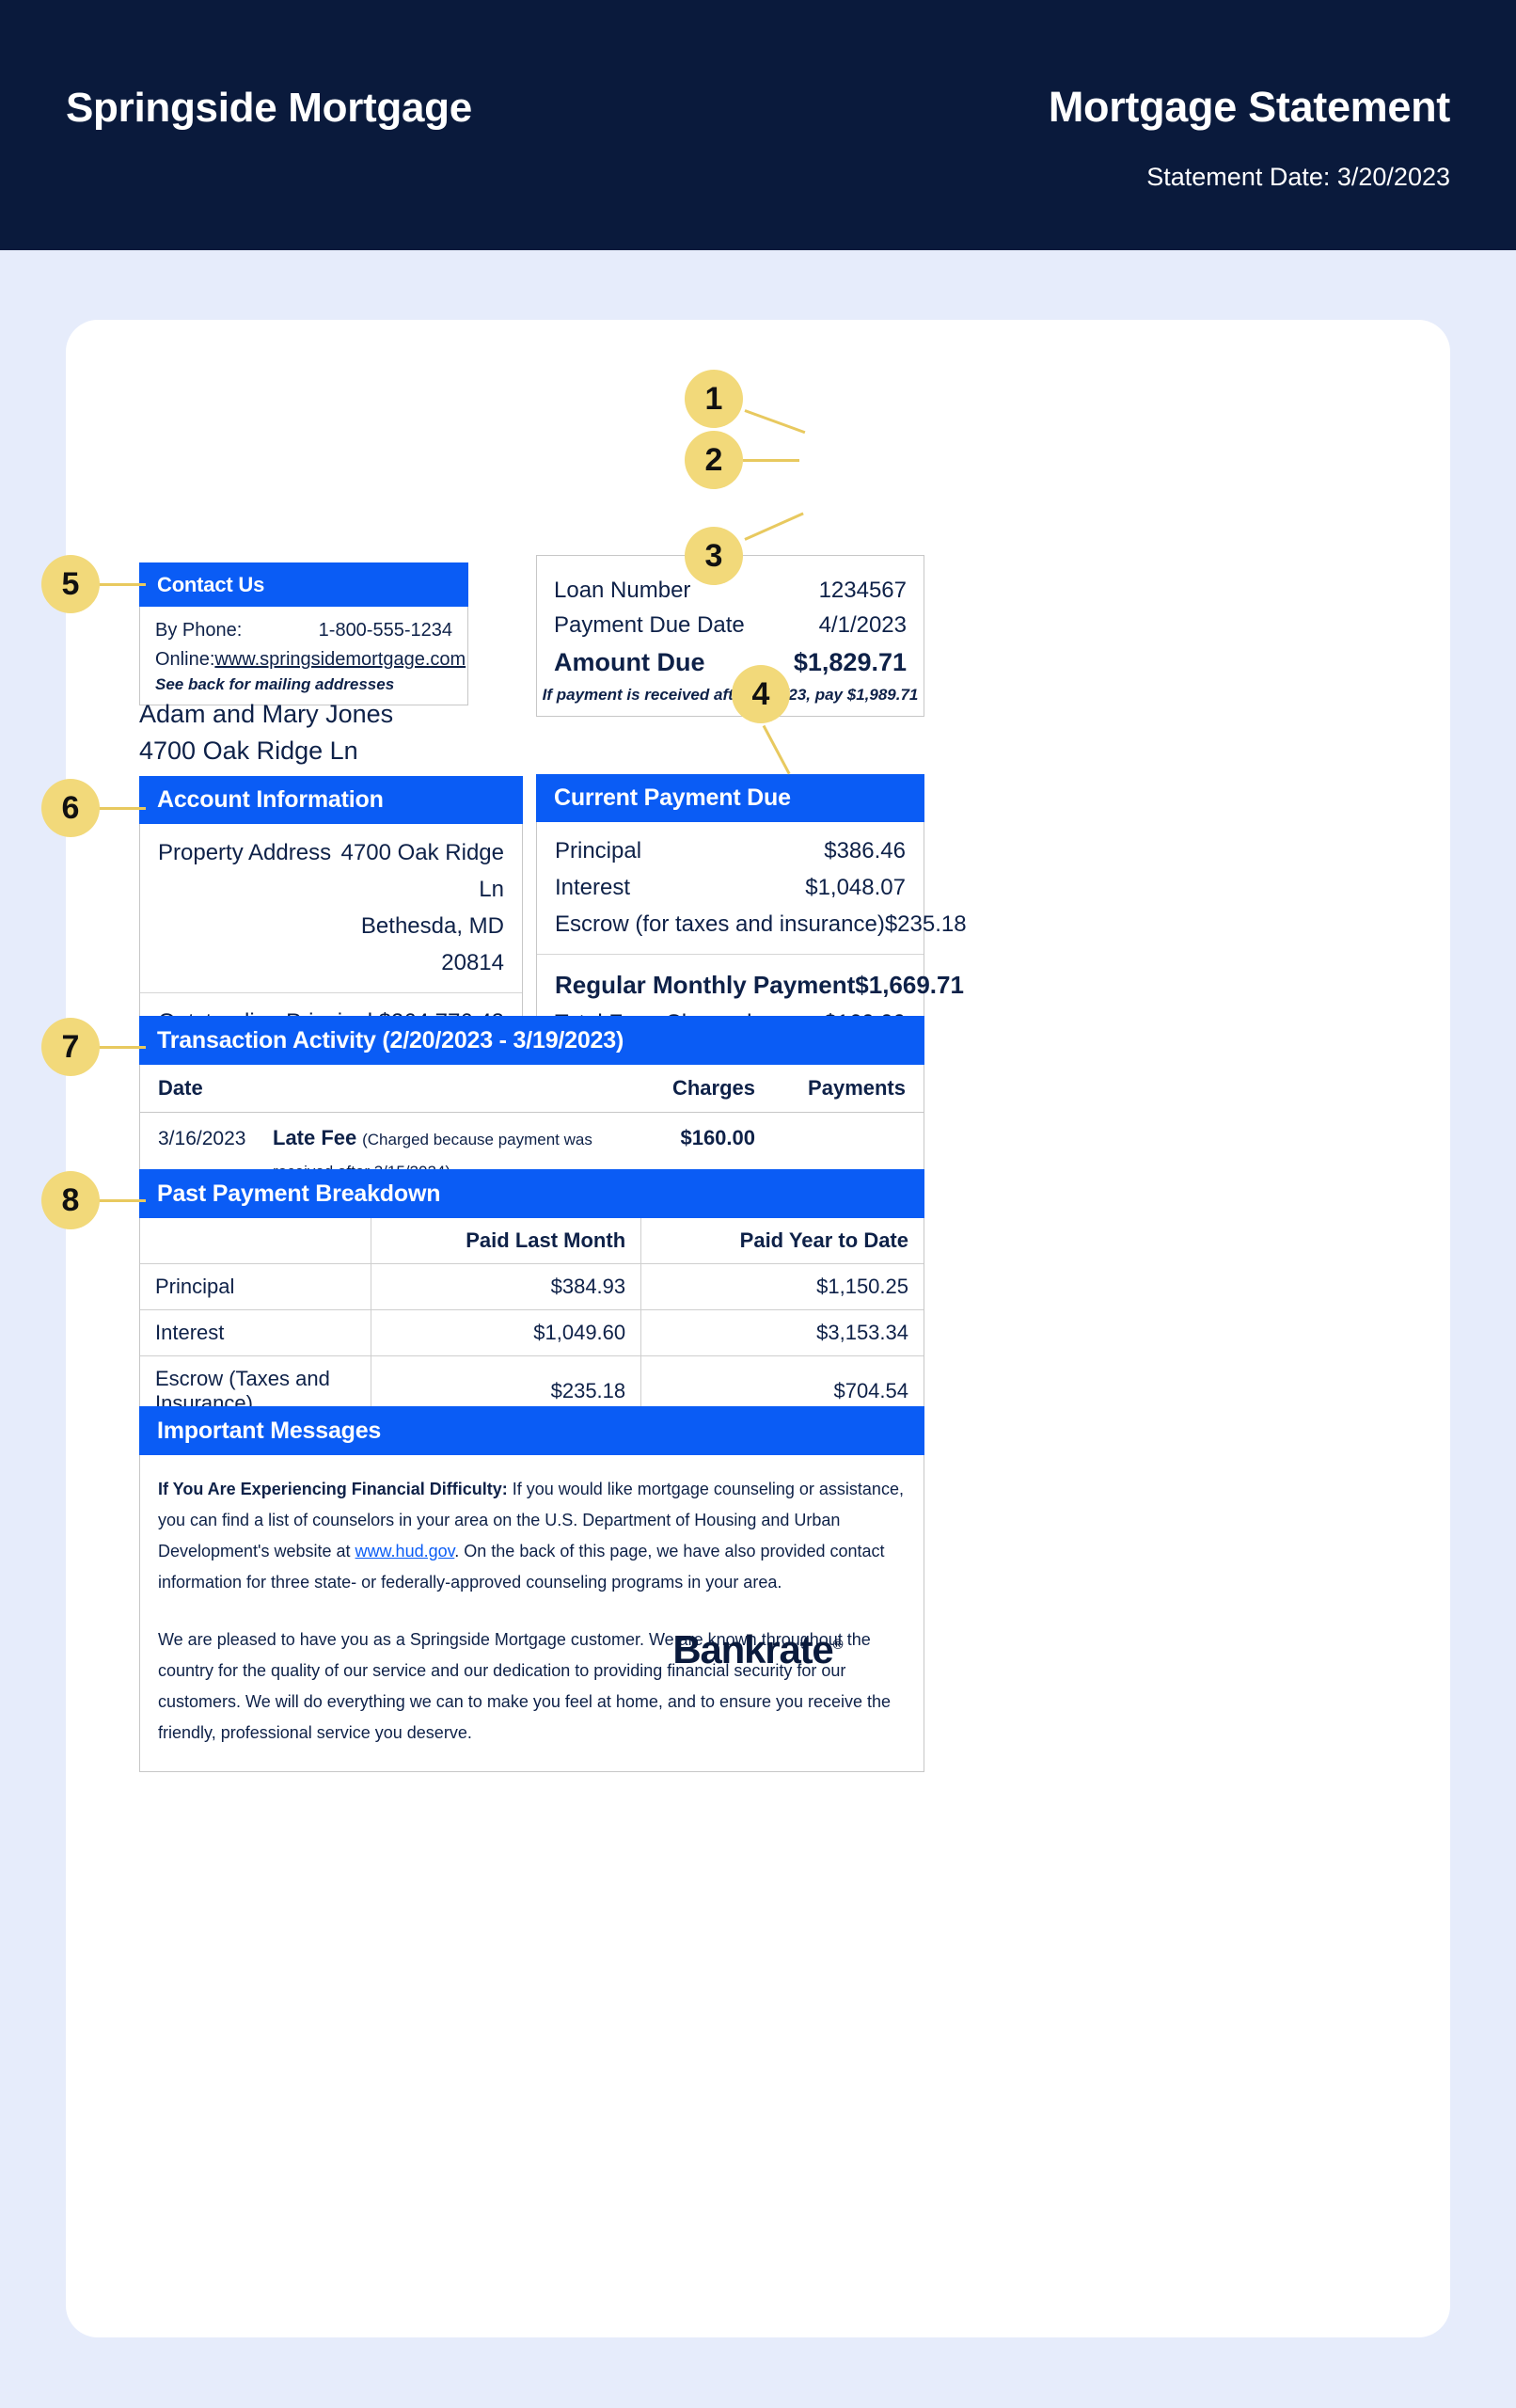  Describe the element at coordinates (857, 1088) in the screenshot. I see `column-header-payments: Payments` at that location.